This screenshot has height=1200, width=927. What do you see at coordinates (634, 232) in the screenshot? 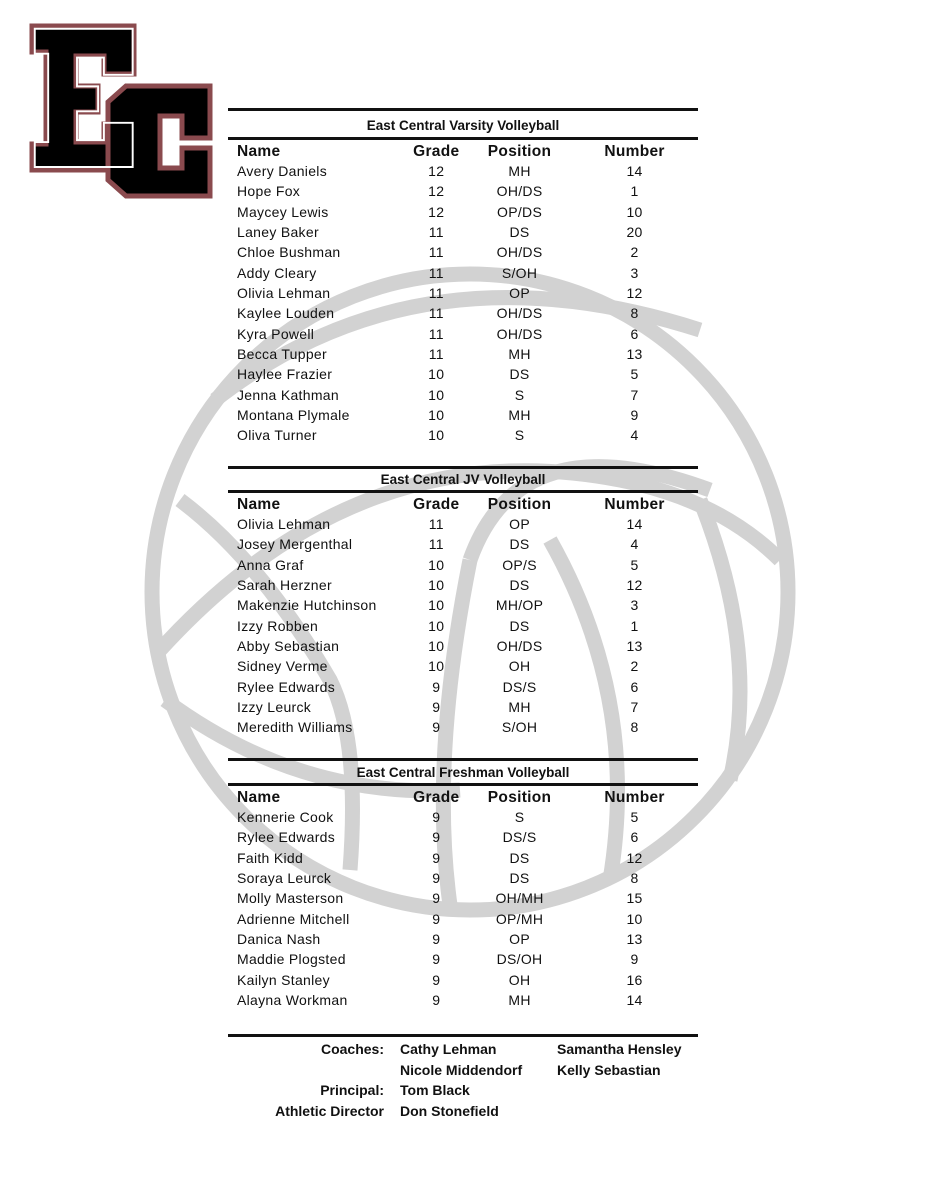
I see `player-number: 20` at bounding box center [634, 232].